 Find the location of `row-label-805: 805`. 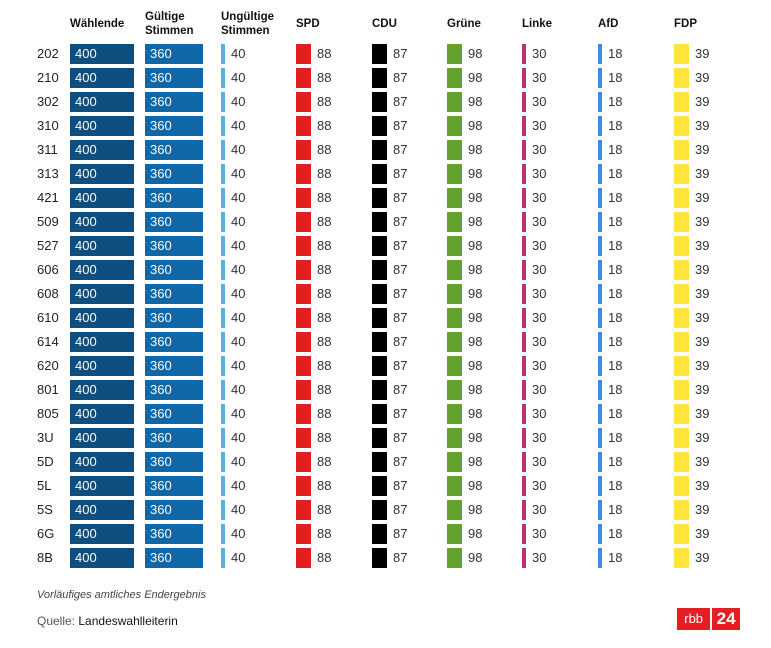

row-label-805: 805 is located at coordinates (48, 413).